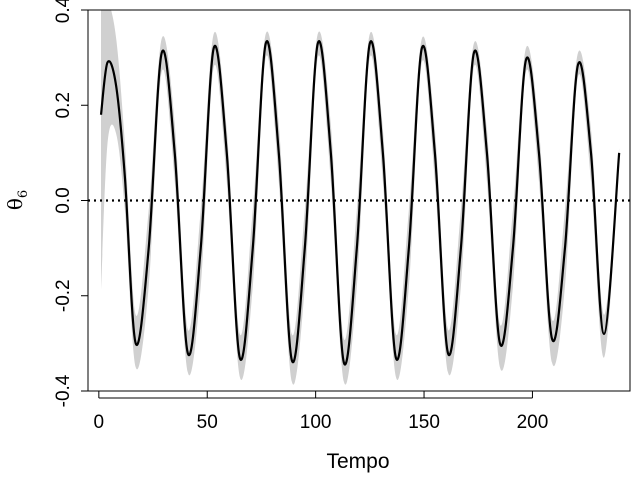  Describe the element at coordinates (63, 105) in the screenshot. I see `y-tick-label: 0.2` at that location.